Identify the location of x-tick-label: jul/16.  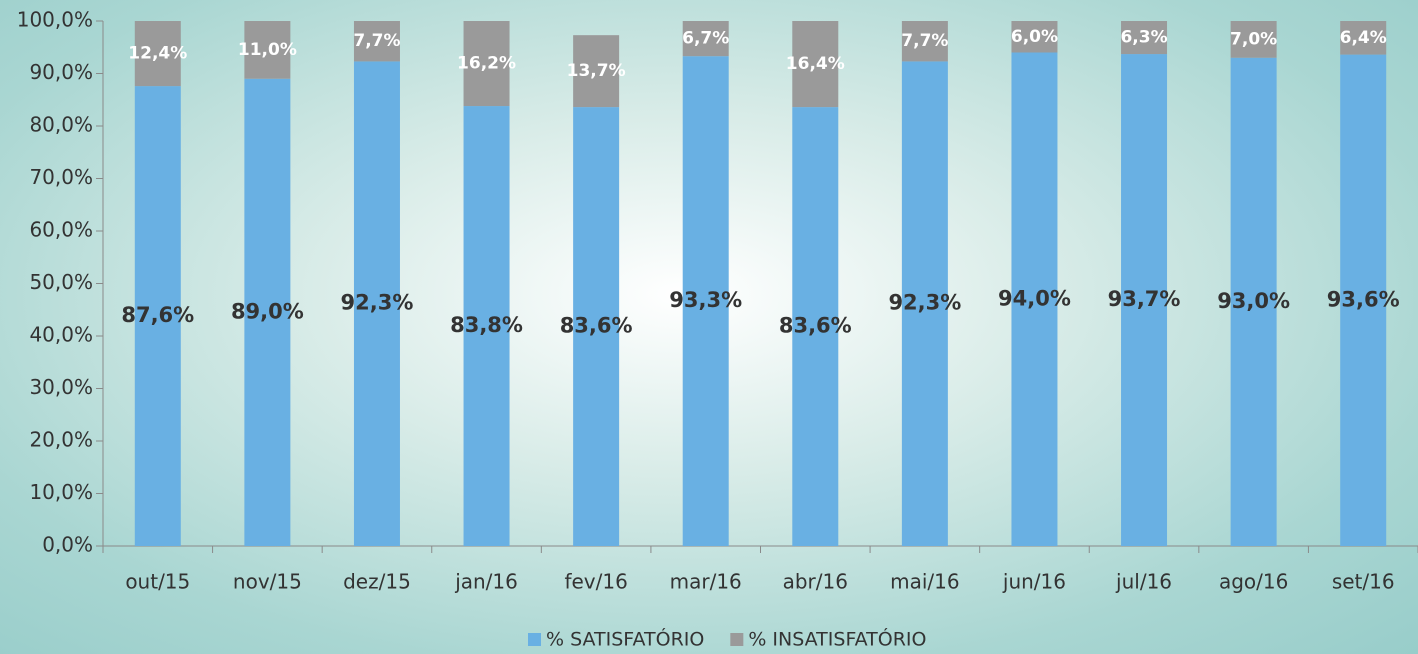
(1143, 582).